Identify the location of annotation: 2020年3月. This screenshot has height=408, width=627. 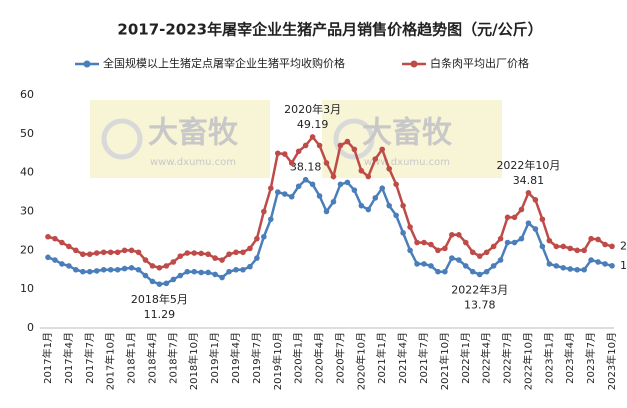
(312, 109).